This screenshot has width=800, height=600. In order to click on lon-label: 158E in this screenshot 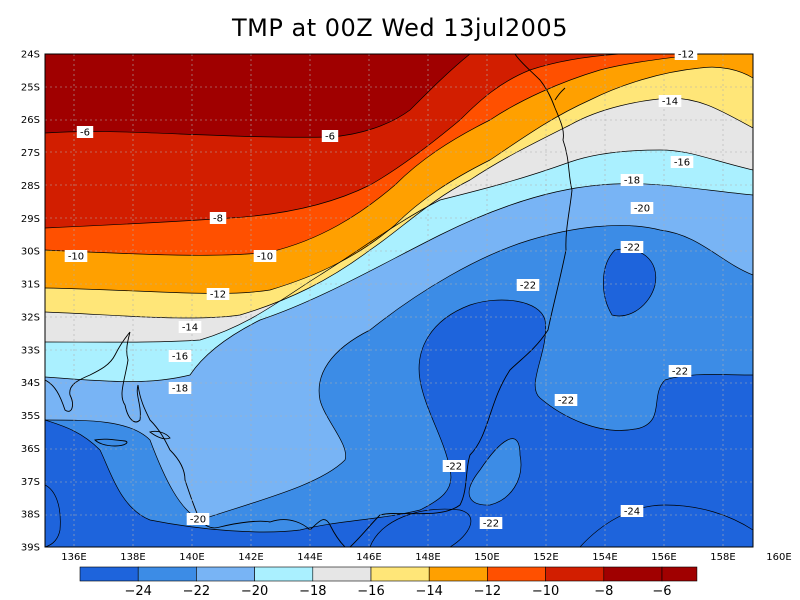, I will do `click(722, 557)`.